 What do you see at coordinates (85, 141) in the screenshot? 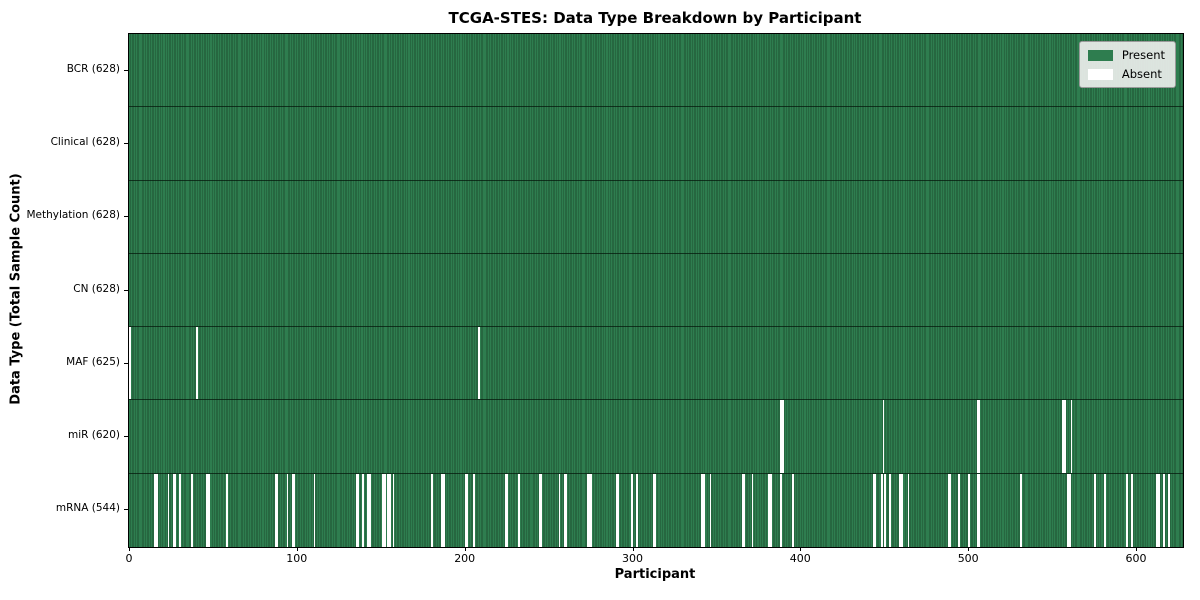
I see `ytick-label-clinical: Clinical (628)` at bounding box center [85, 141].